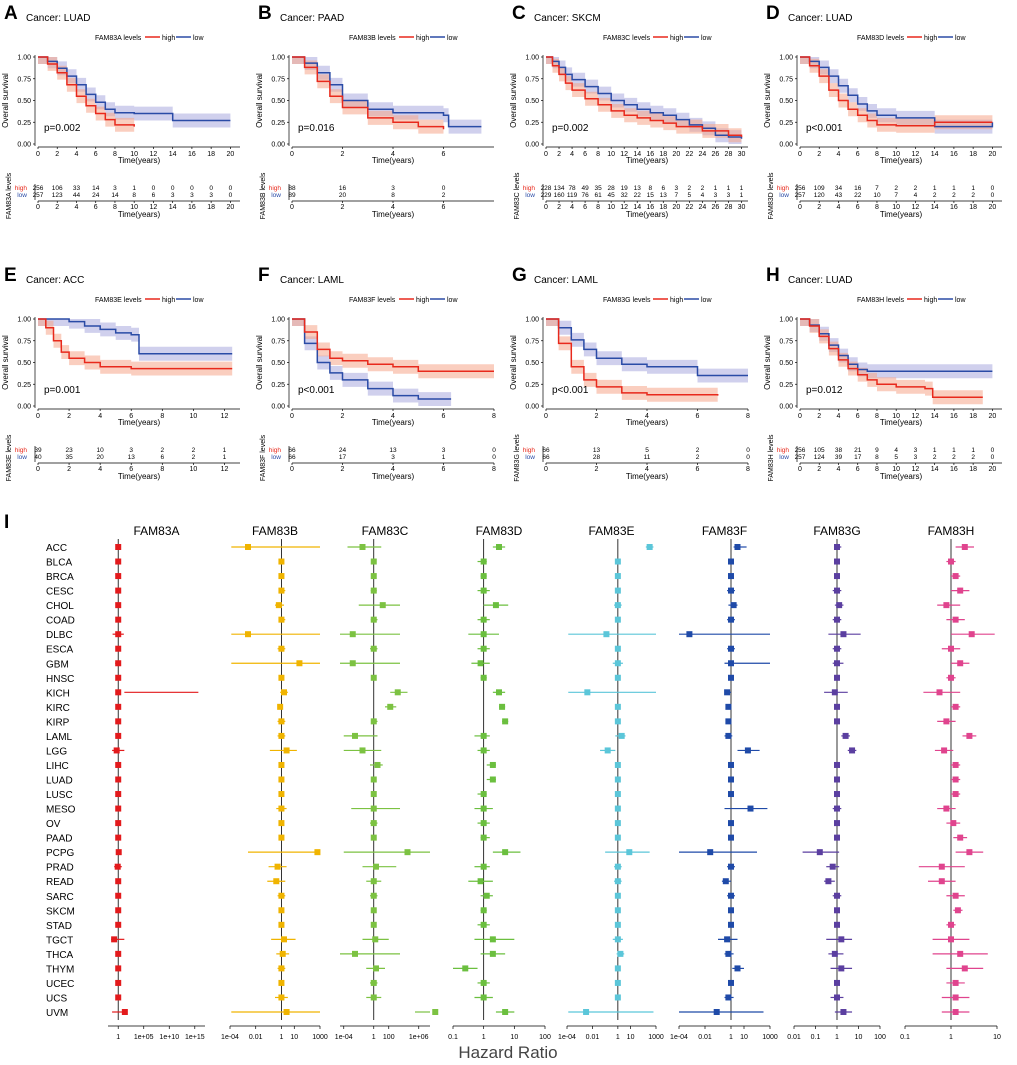  What do you see at coordinates (344, 1037) in the screenshot?
I see `forest-x-tick-label: 1e-04` at bounding box center [344, 1037].